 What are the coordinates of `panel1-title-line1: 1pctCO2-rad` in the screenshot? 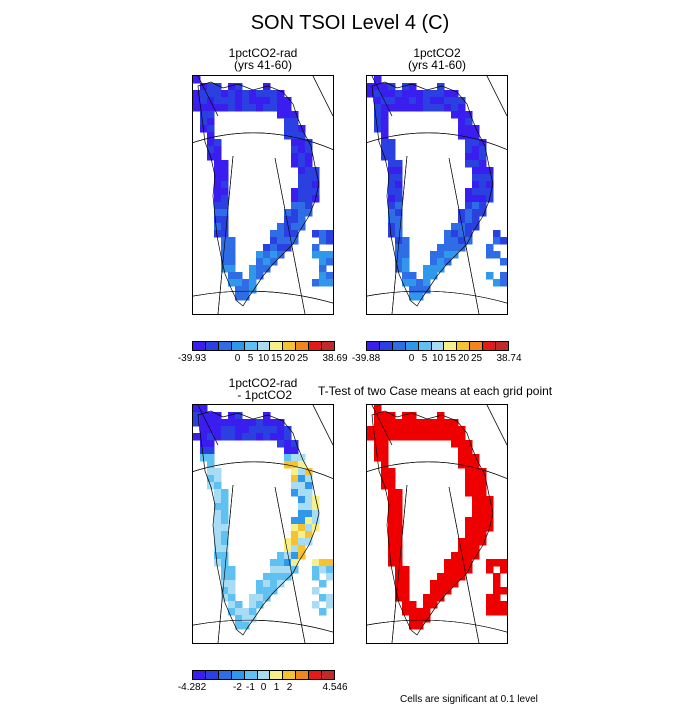 It's located at (263, 53).